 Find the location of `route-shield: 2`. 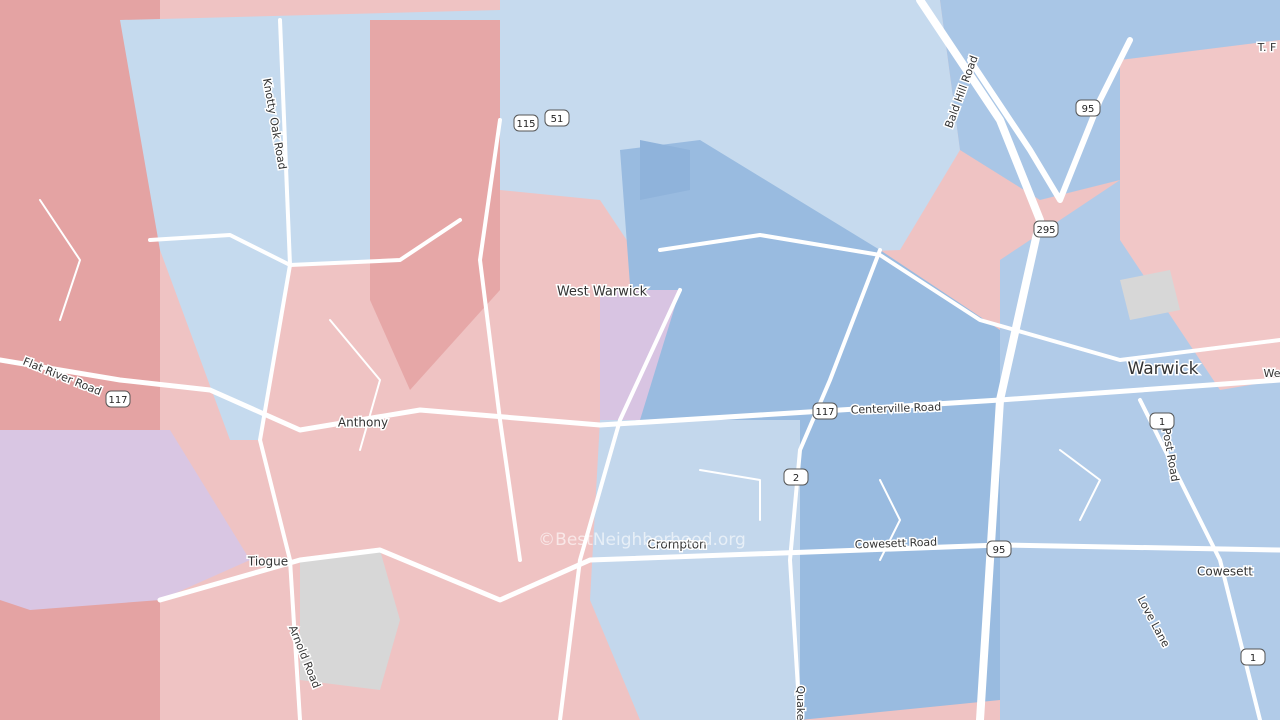

route-shield: 2 is located at coordinates (796, 477).